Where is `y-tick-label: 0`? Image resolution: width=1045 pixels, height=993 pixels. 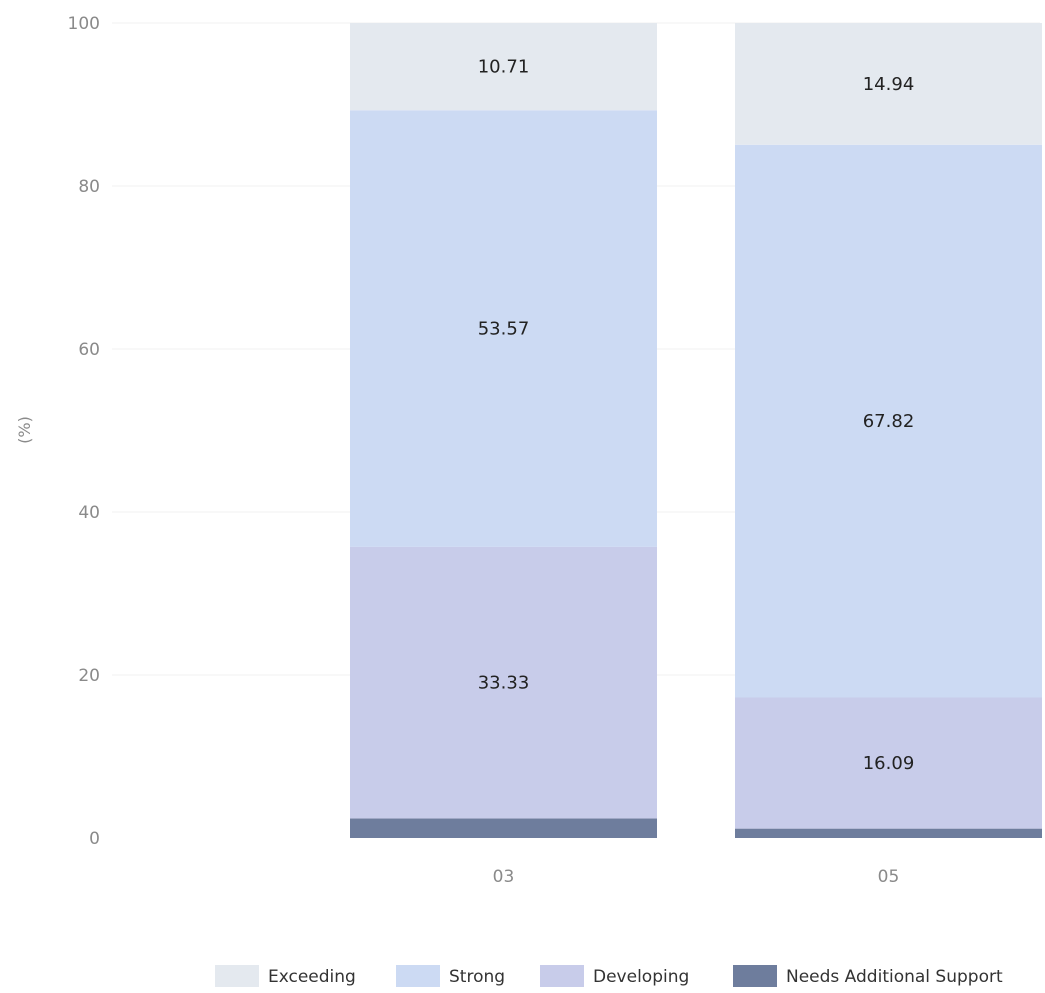
y-tick-label: 0 is located at coordinates (94, 839).